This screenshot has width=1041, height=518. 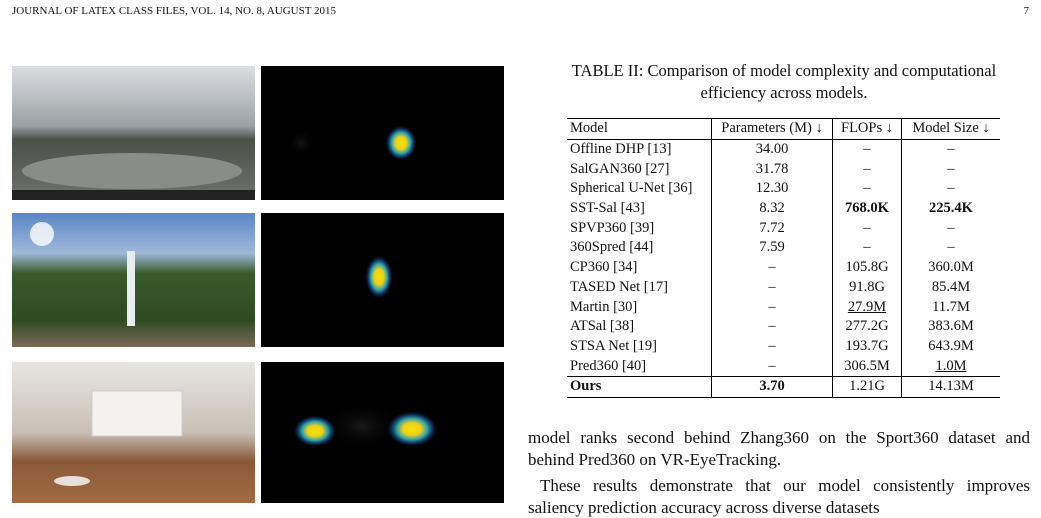 I want to click on table-cell: Offline DHP [13], so click(x=621, y=149).